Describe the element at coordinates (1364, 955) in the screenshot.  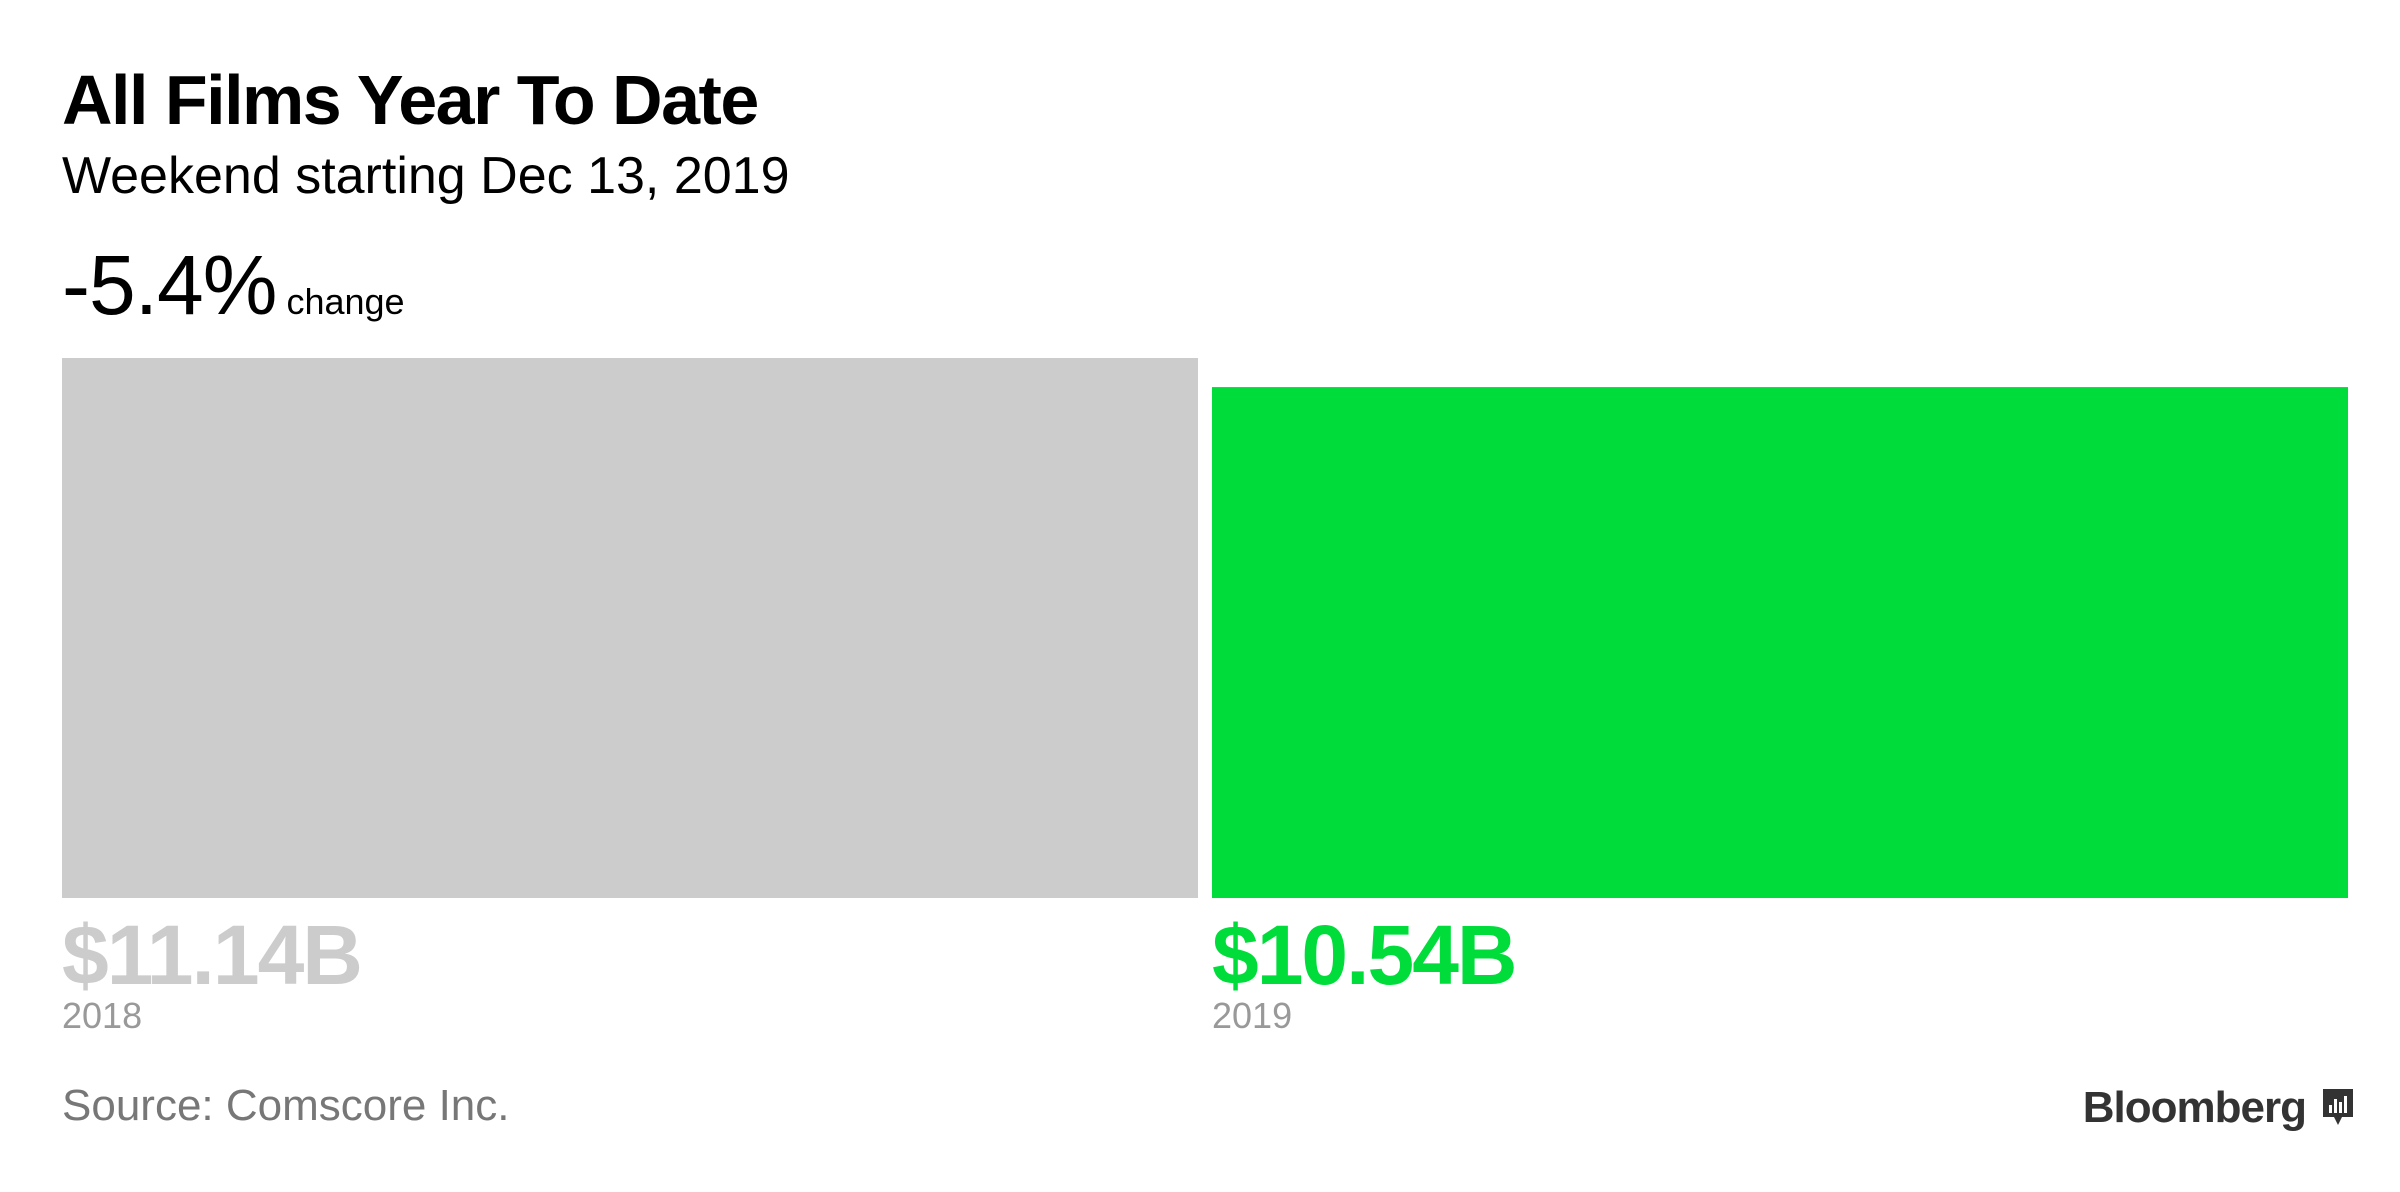
I see `value-label-2019: $10.54B` at that location.